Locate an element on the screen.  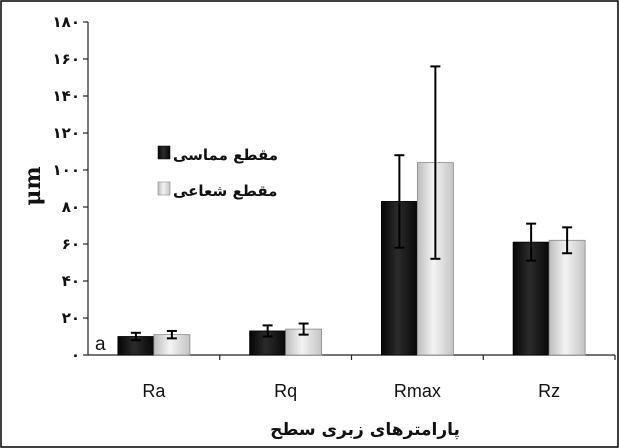
legend-label-radial: مقطع شعاعی is located at coordinates (225, 191).